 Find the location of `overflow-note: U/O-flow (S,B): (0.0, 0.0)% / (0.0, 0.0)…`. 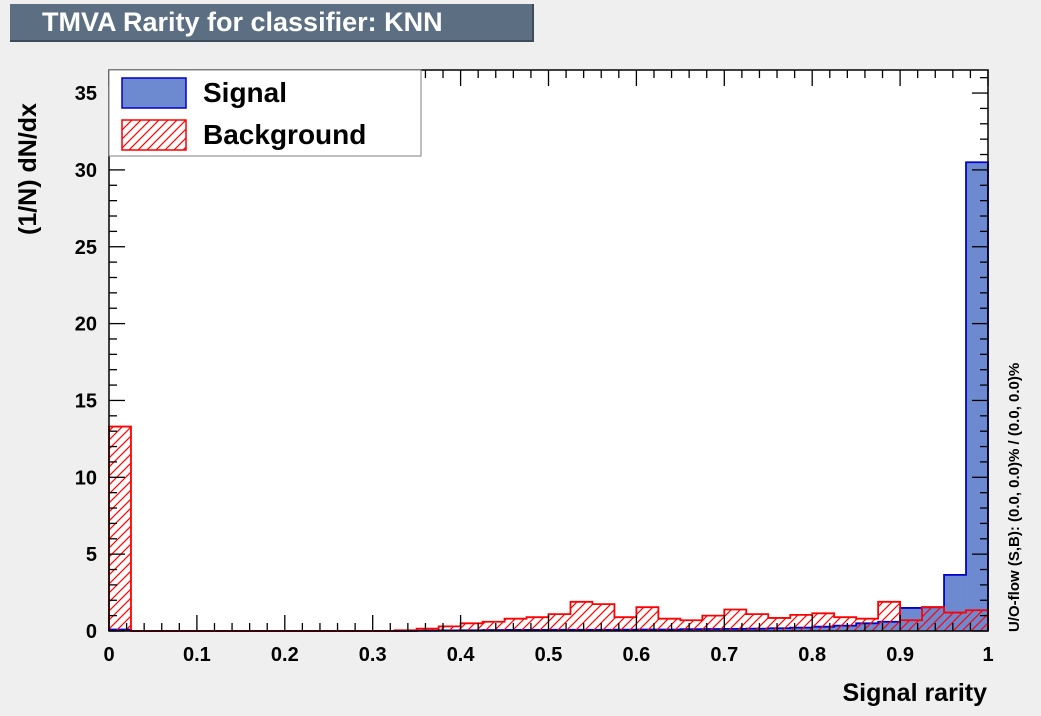

overflow-note: U/O-flow (S,B): (0.0, 0.0)% / (0.0, 0.0)… is located at coordinates (1014, 497).